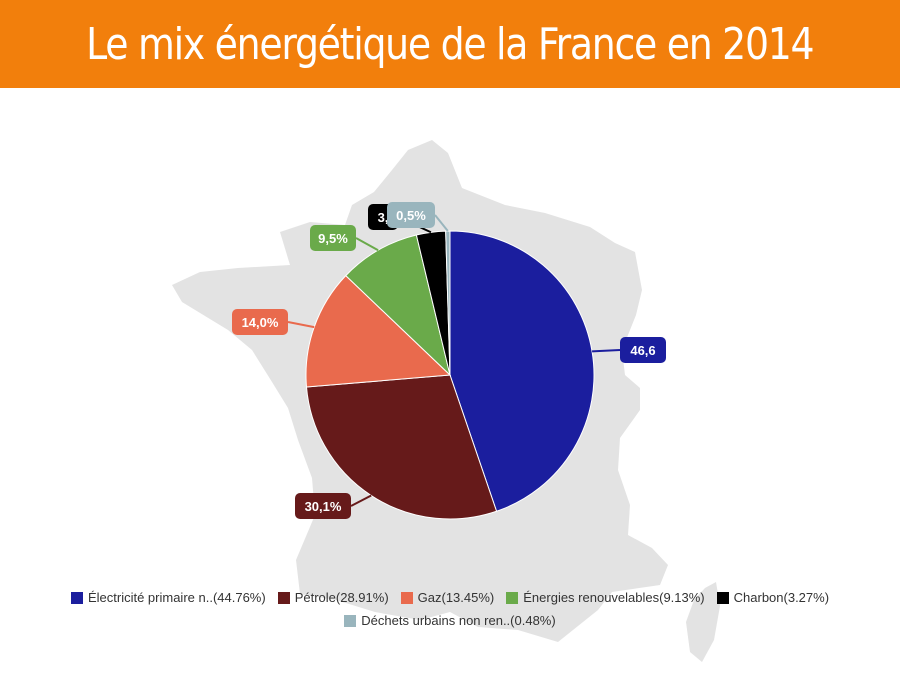  What do you see at coordinates (456, 597) in the screenshot?
I see `legend-label: Gaz(13.45%)` at bounding box center [456, 597].